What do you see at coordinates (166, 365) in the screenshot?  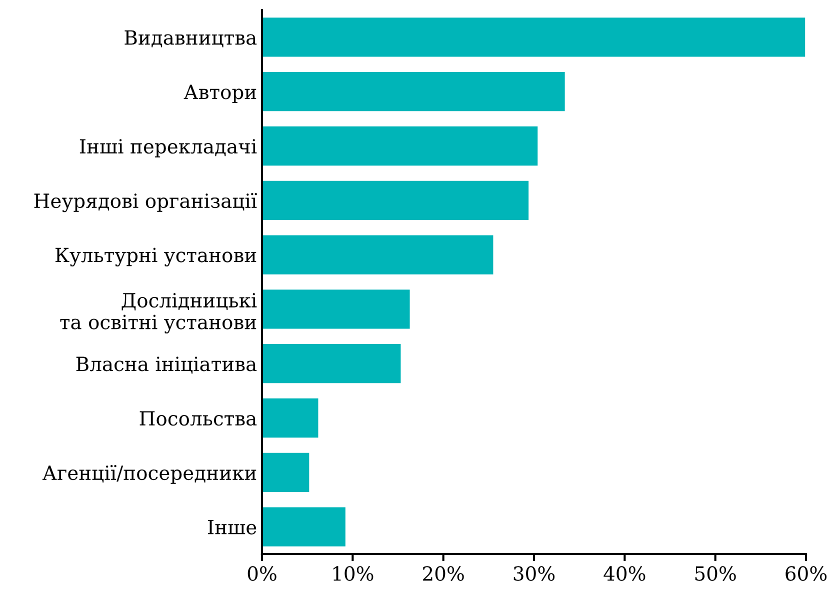 I see `y-tick-label: Власна ініціатива` at bounding box center [166, 365].